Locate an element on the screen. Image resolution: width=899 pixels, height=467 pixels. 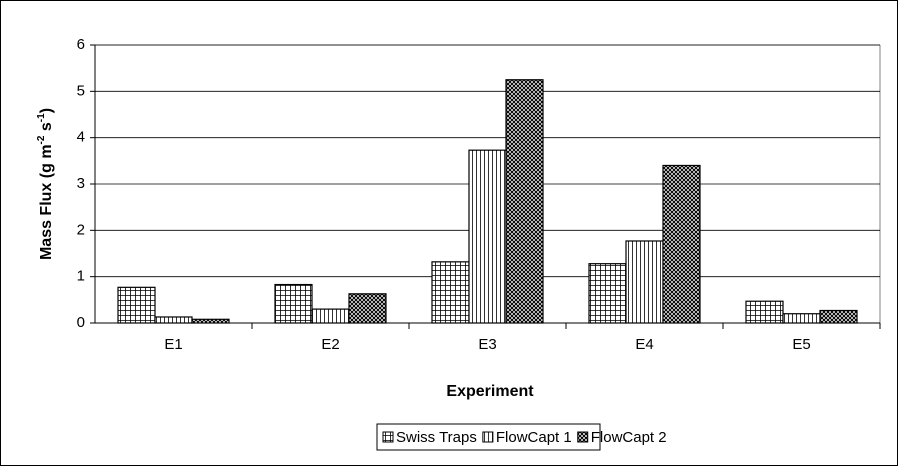
y-label-sup: -2 is located at coordinates (41, 139).